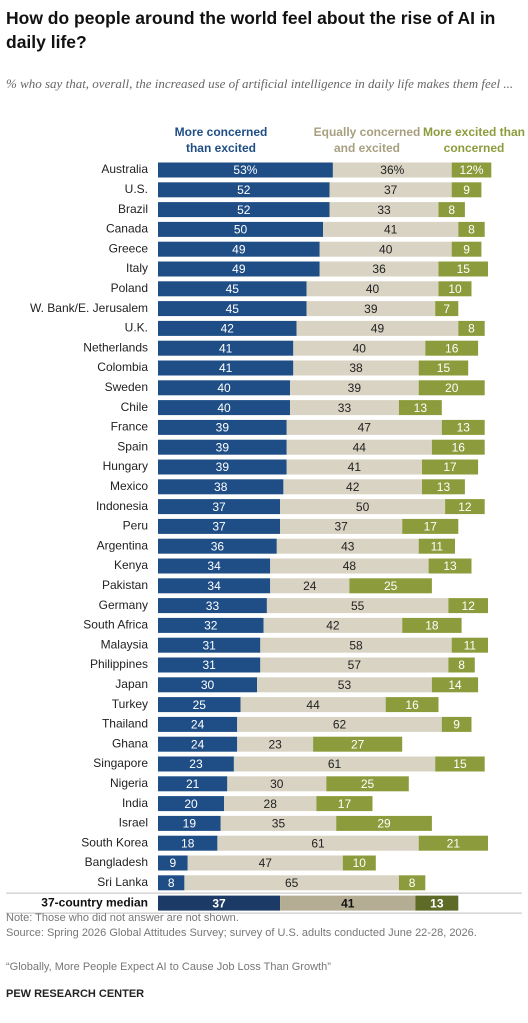 The height and width of the screenshot is (1023, 528). I want to click on value-label: 12, so click(465, 507).